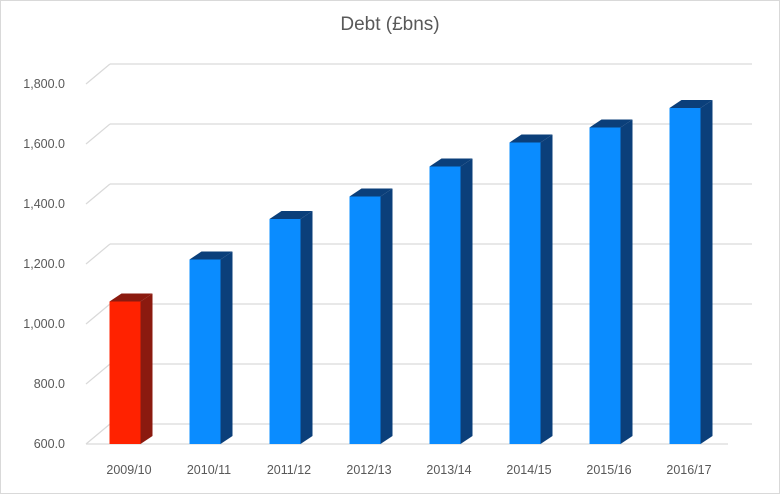 The image size is (780, 494). I want to click on bar-2009/10, so click(131, 368).